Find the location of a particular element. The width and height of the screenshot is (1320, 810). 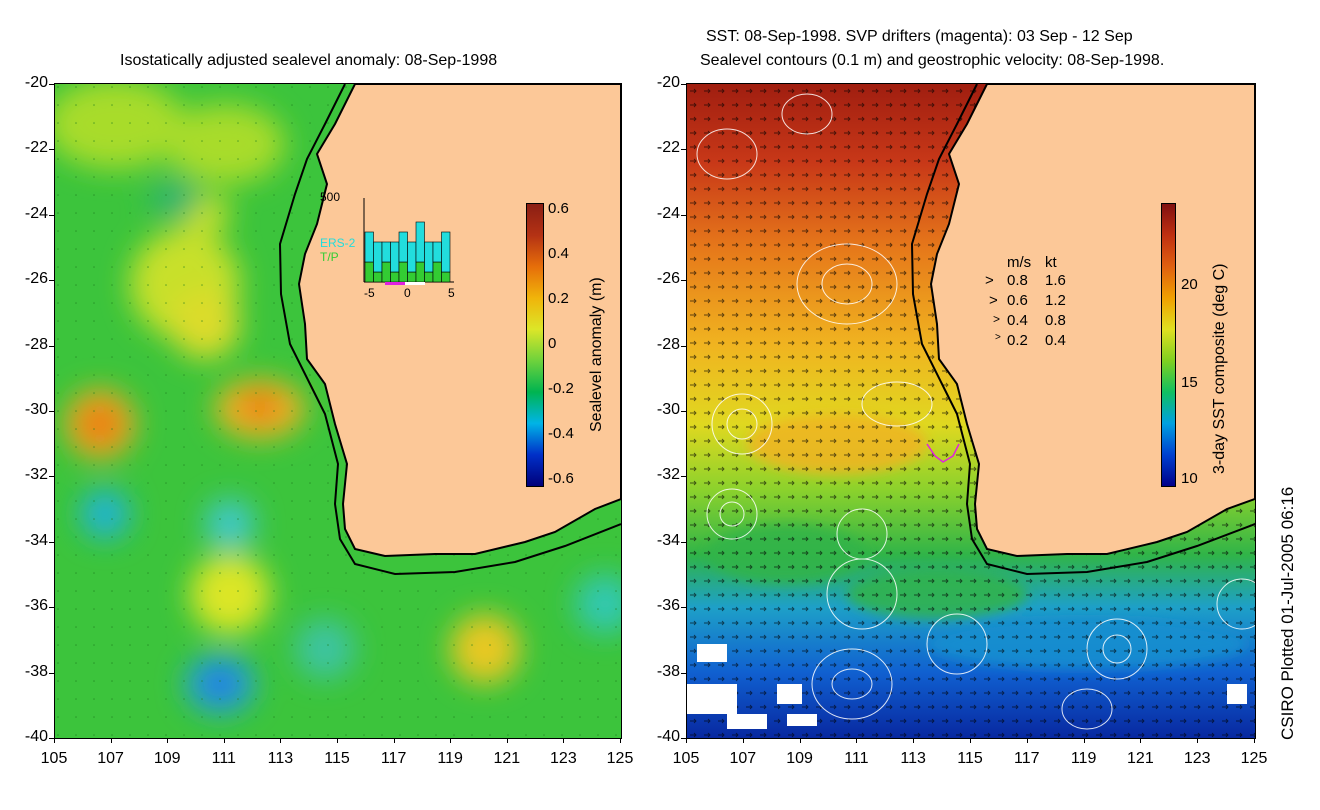

left-x-tick-label: 123 is located at coordinates (563, 758).